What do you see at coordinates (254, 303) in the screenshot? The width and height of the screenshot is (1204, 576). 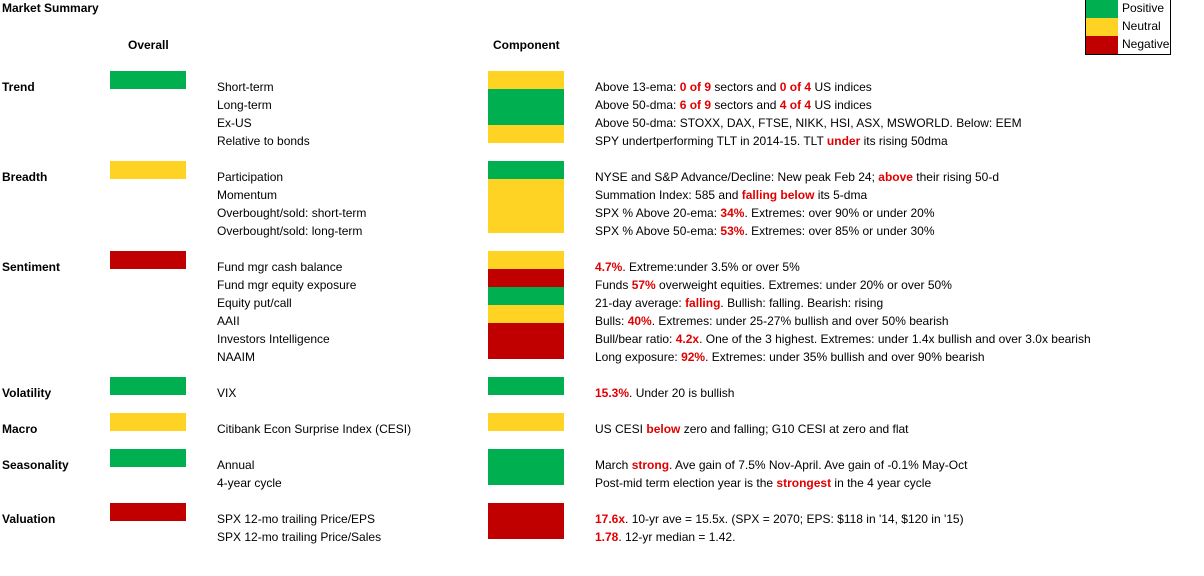 I see `row-label: Equity put/call` at bounding box center [254, 303].